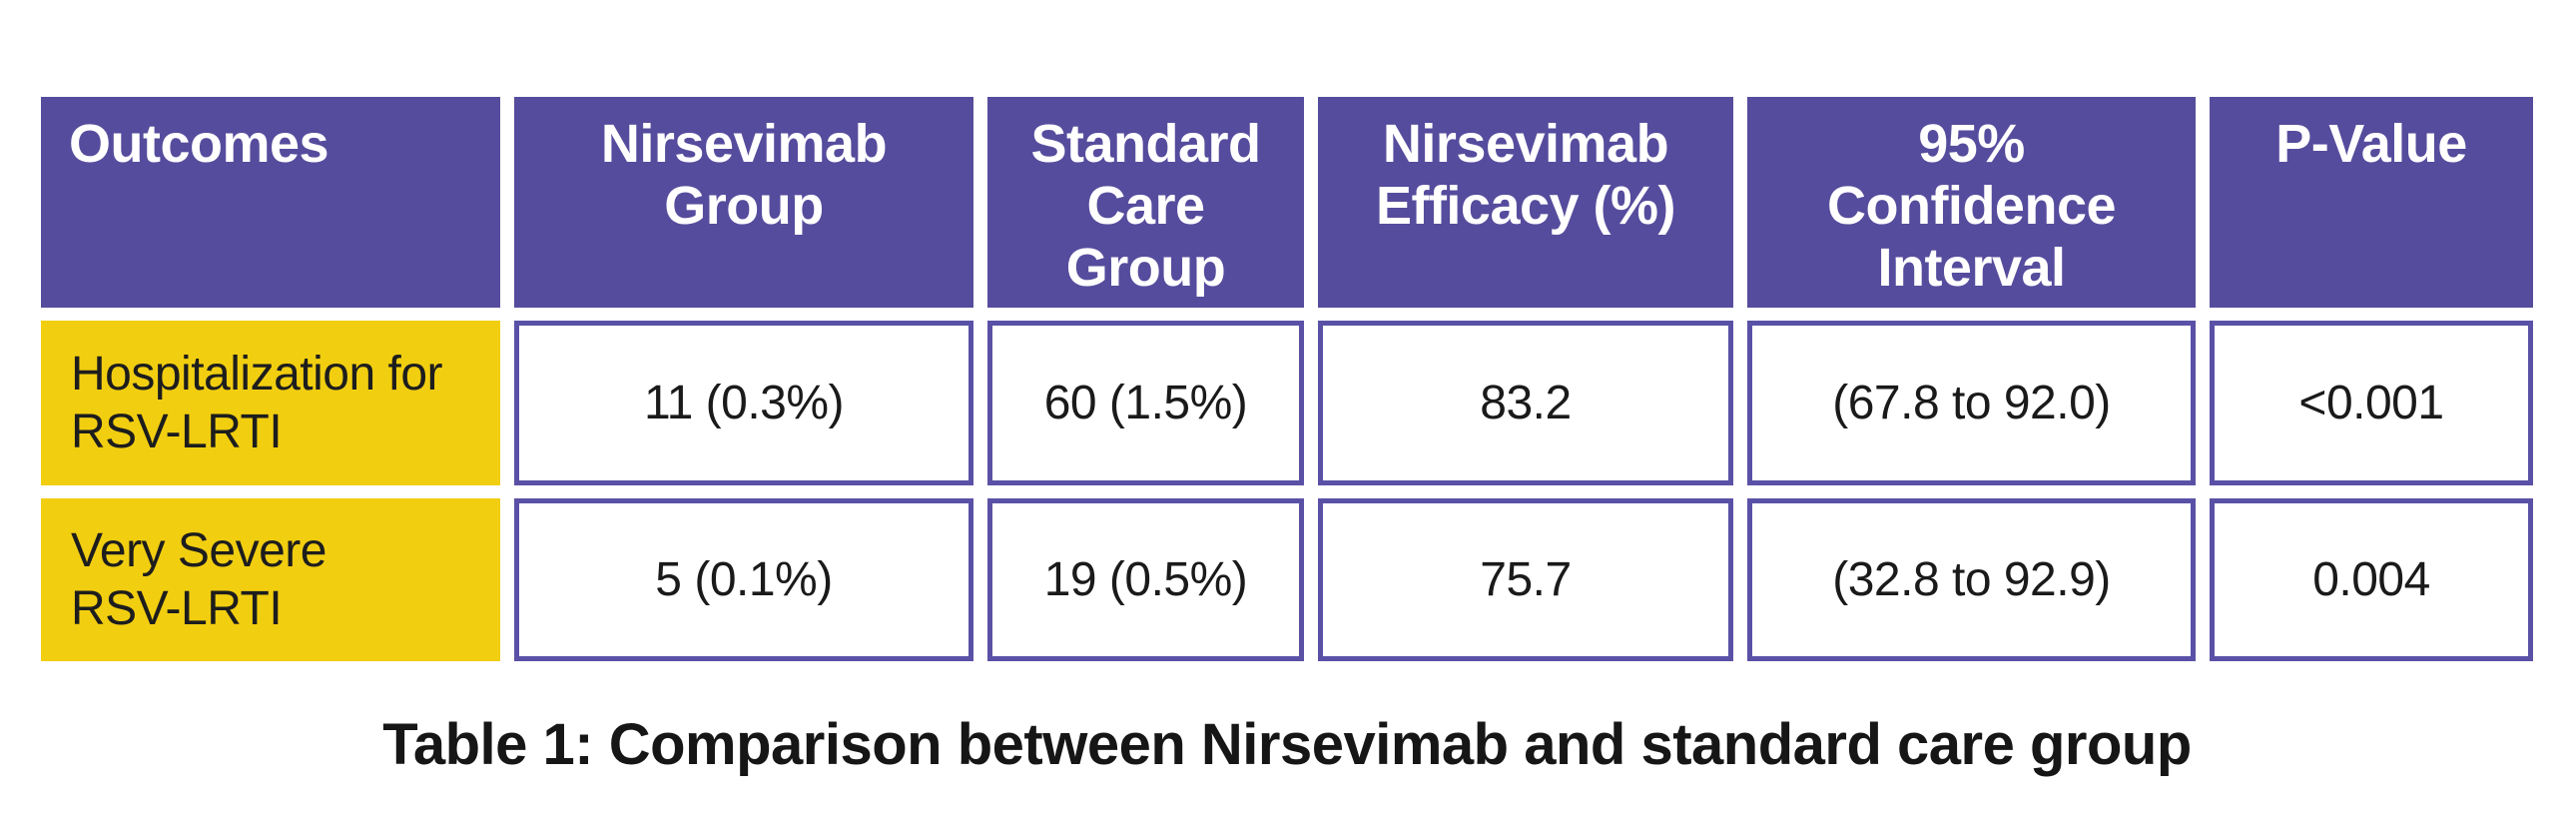  I want to click on cell-very-severe-nirsevimab-group: 5 (0.1%), so click(743, 579).